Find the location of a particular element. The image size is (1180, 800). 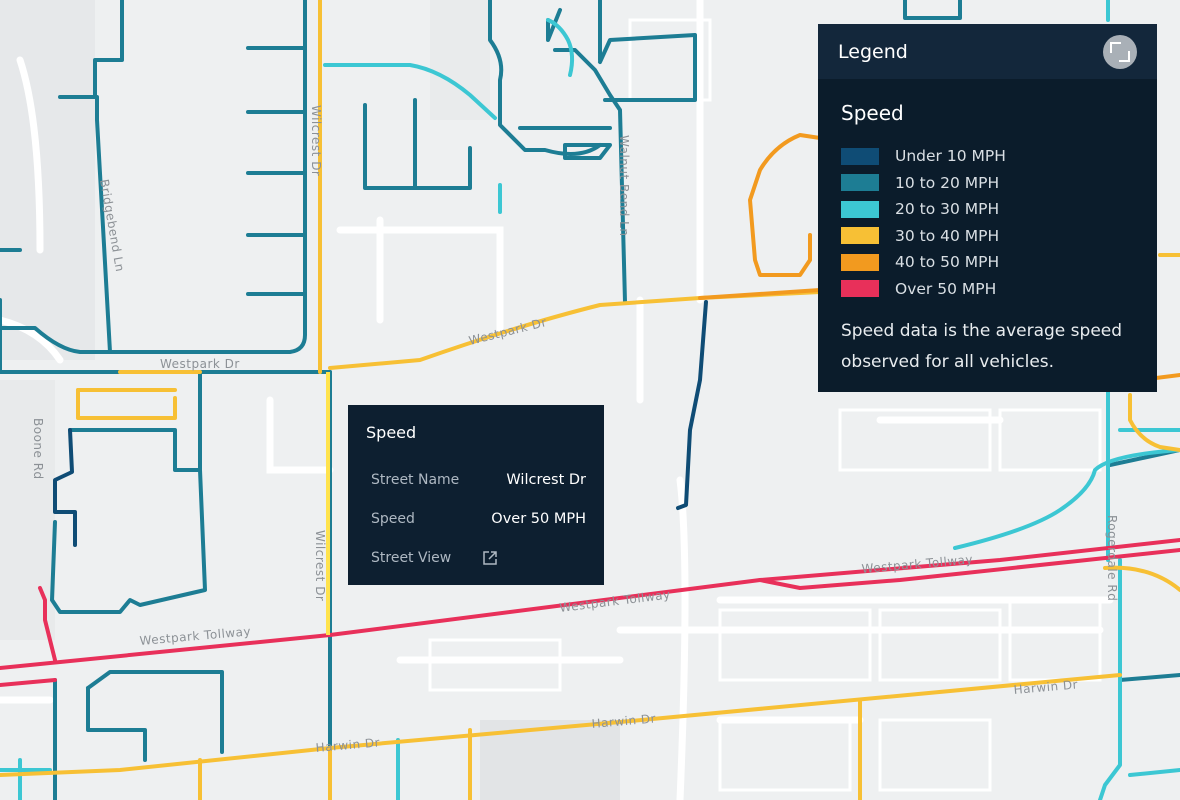

legend-item-label: 40 to 50 MPH is located at coordinates (947, 262).